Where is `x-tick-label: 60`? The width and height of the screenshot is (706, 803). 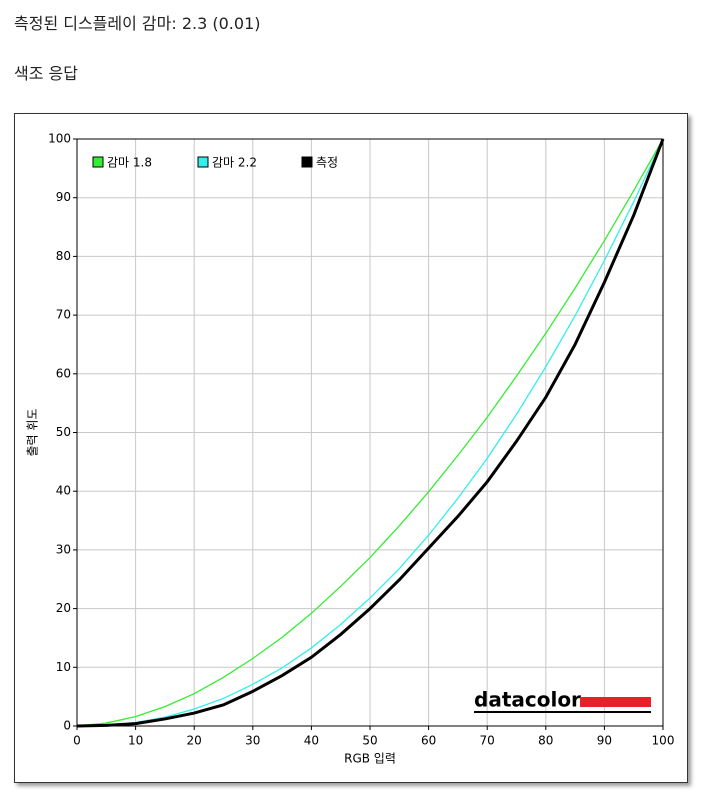
x-tick-label: 60 is located at coordinates (428, 741).